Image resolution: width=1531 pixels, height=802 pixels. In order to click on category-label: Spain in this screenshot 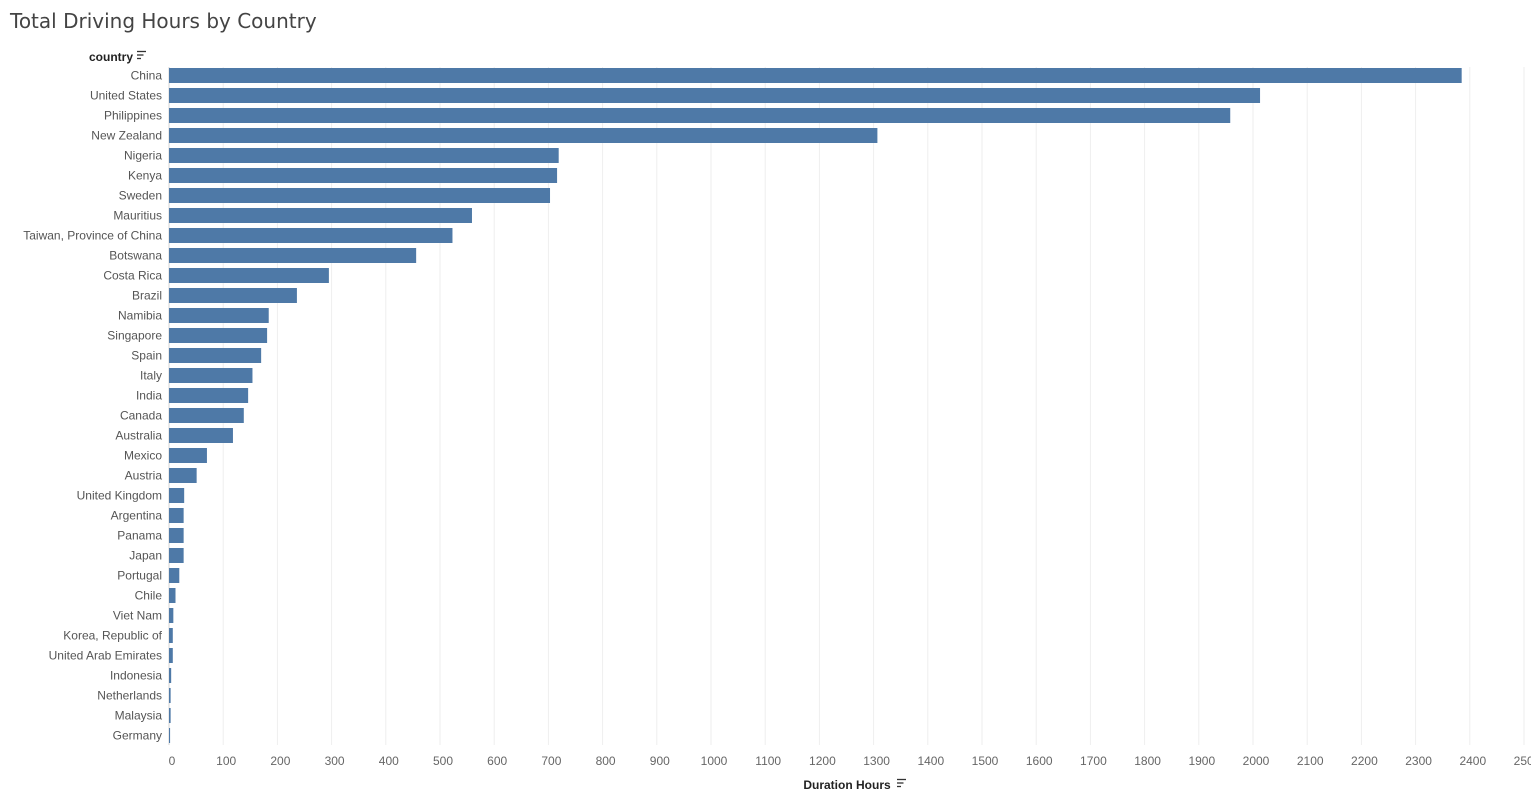, I will do `click(146, 356)`.